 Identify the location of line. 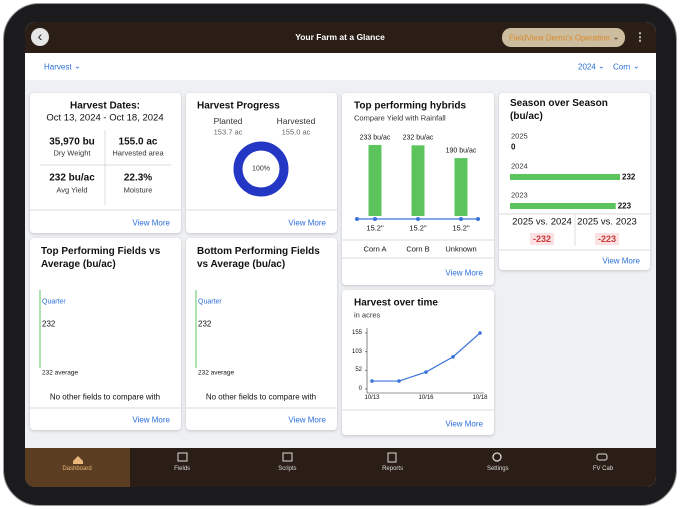
(426, 357).